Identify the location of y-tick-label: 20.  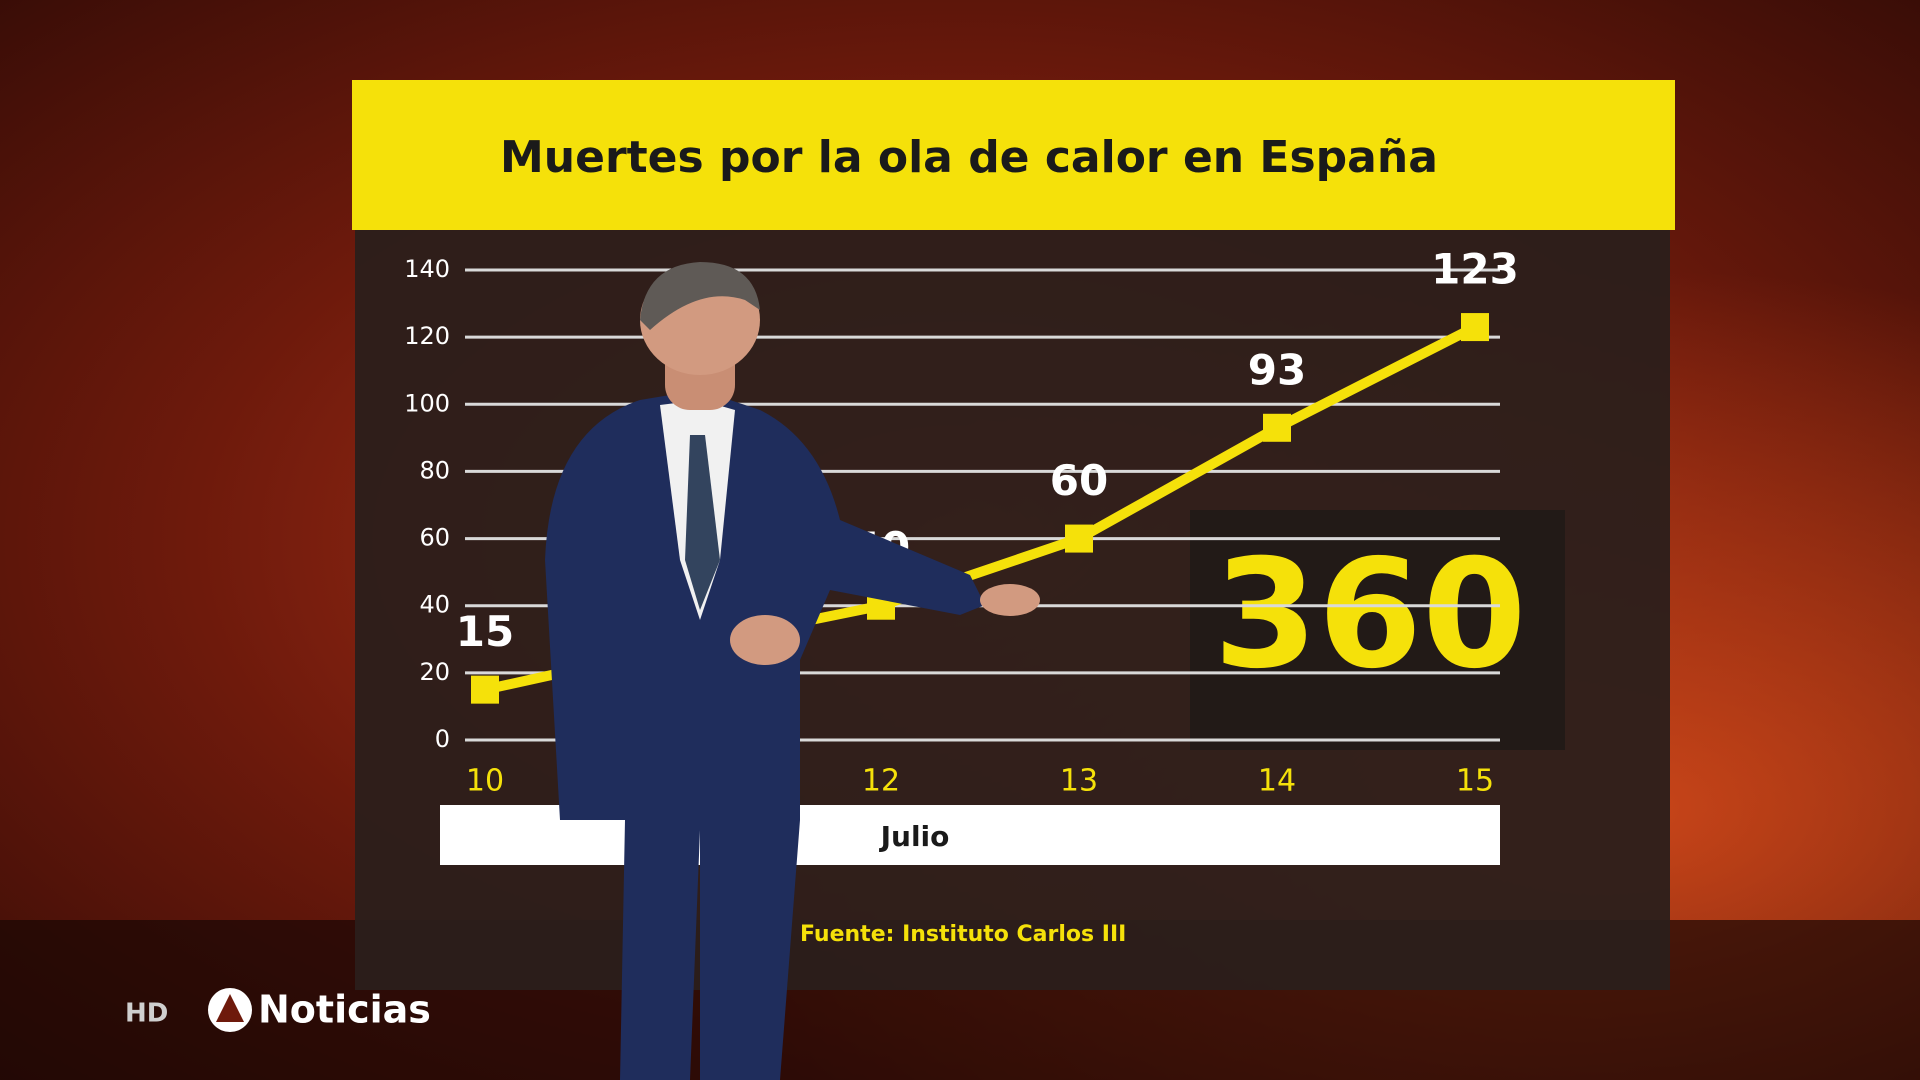
(434, 672).